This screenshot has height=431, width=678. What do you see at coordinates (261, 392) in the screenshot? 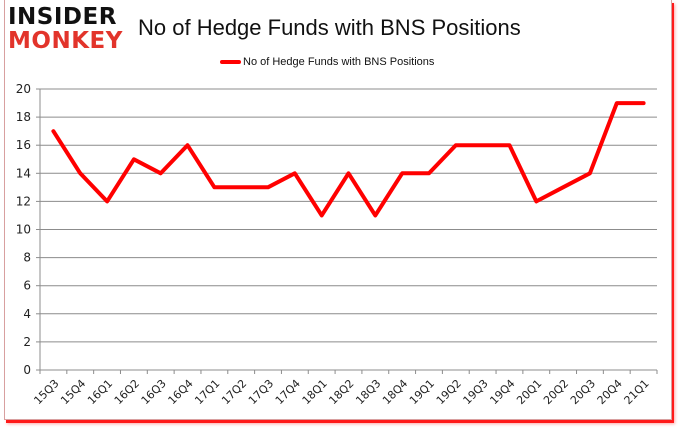
I see `x-tick-label: 17Q3` at bounding box center [261, 392].